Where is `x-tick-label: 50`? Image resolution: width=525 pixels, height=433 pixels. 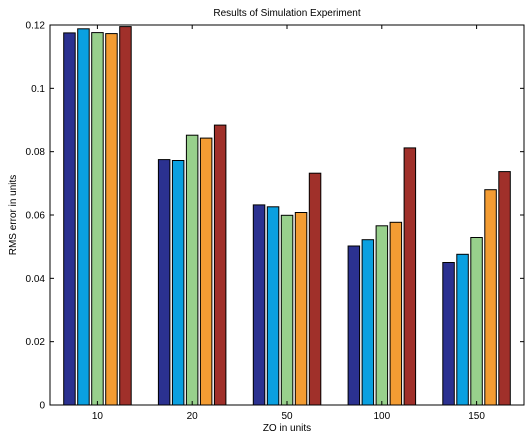
x-tick-label: 50 is located at coordinates (287, 416).